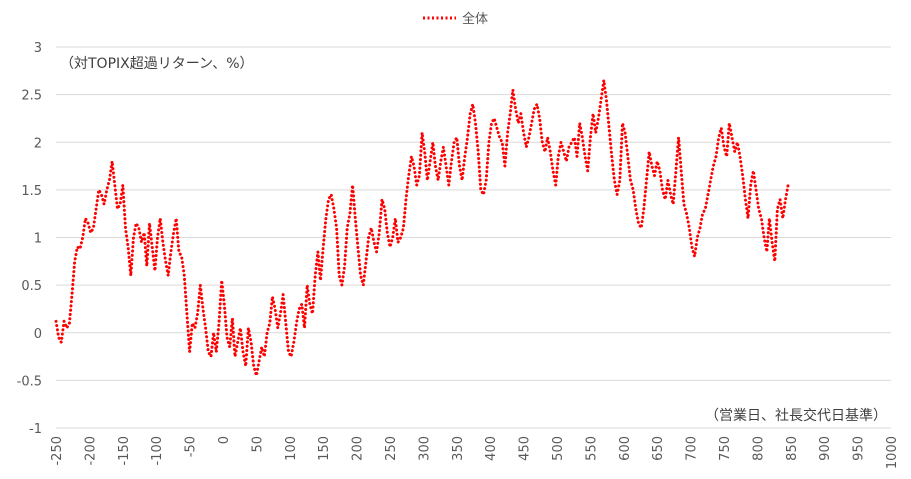 This screenshot has width=911, height=479. I want to click on y-tick-label: 1, so click(38, 239).